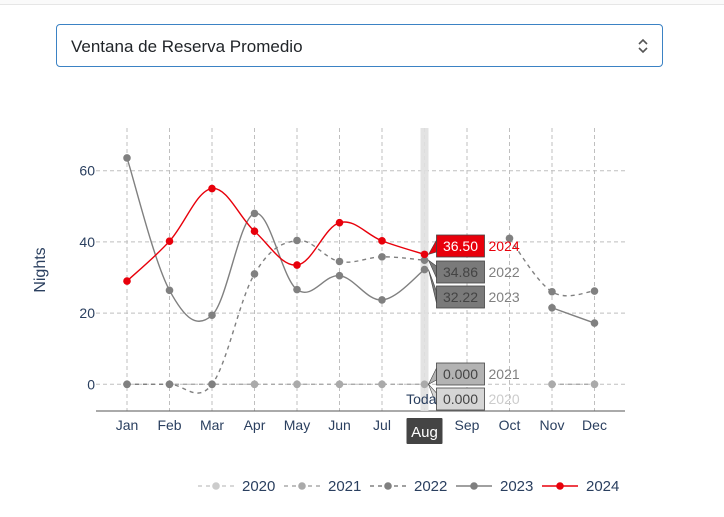 This screenshot has height=517, width=724. Describe the element at coordinates (504, 246) in the screenshot. I see `hover-label-series: 2024` at that location.